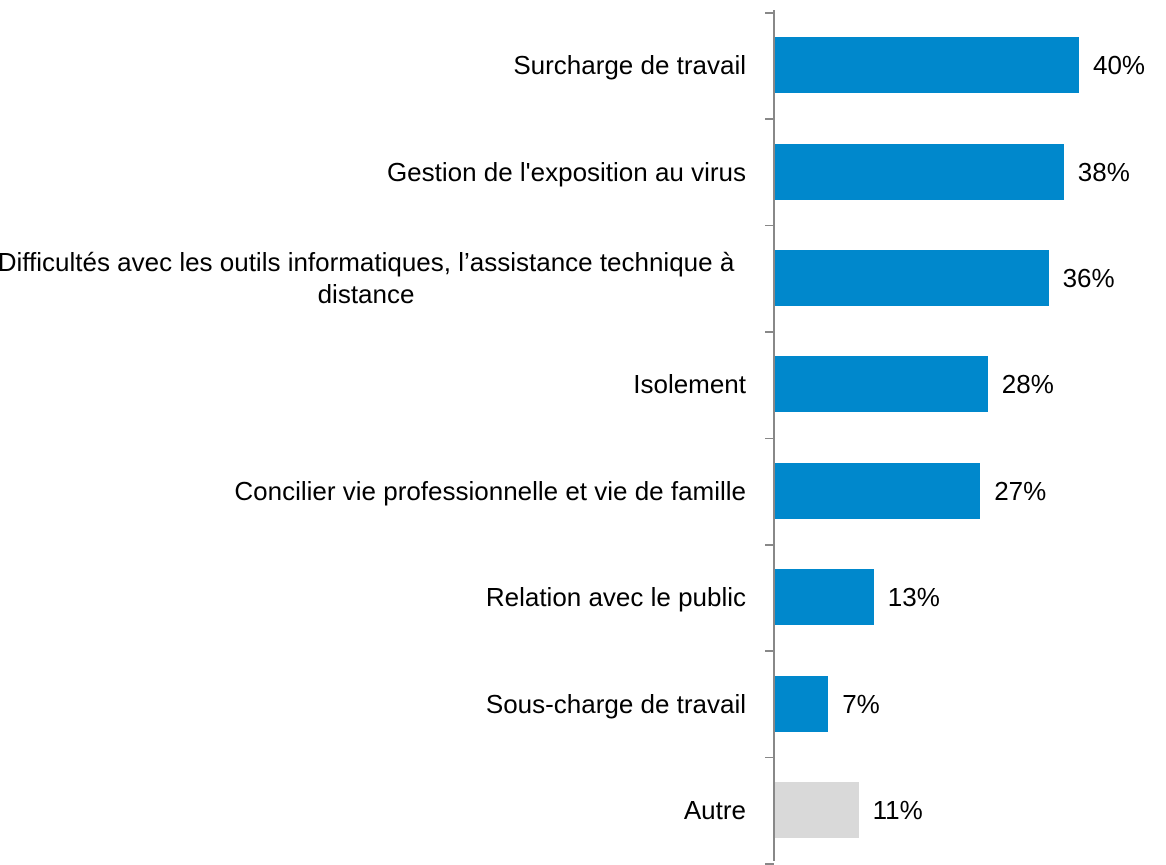 The height and width of the screenshot is (865, 1166). What do you see at coordinates (1119, 65) in the screenshot?
I see `value-label: 40%` at bounding box center [1119, 65].